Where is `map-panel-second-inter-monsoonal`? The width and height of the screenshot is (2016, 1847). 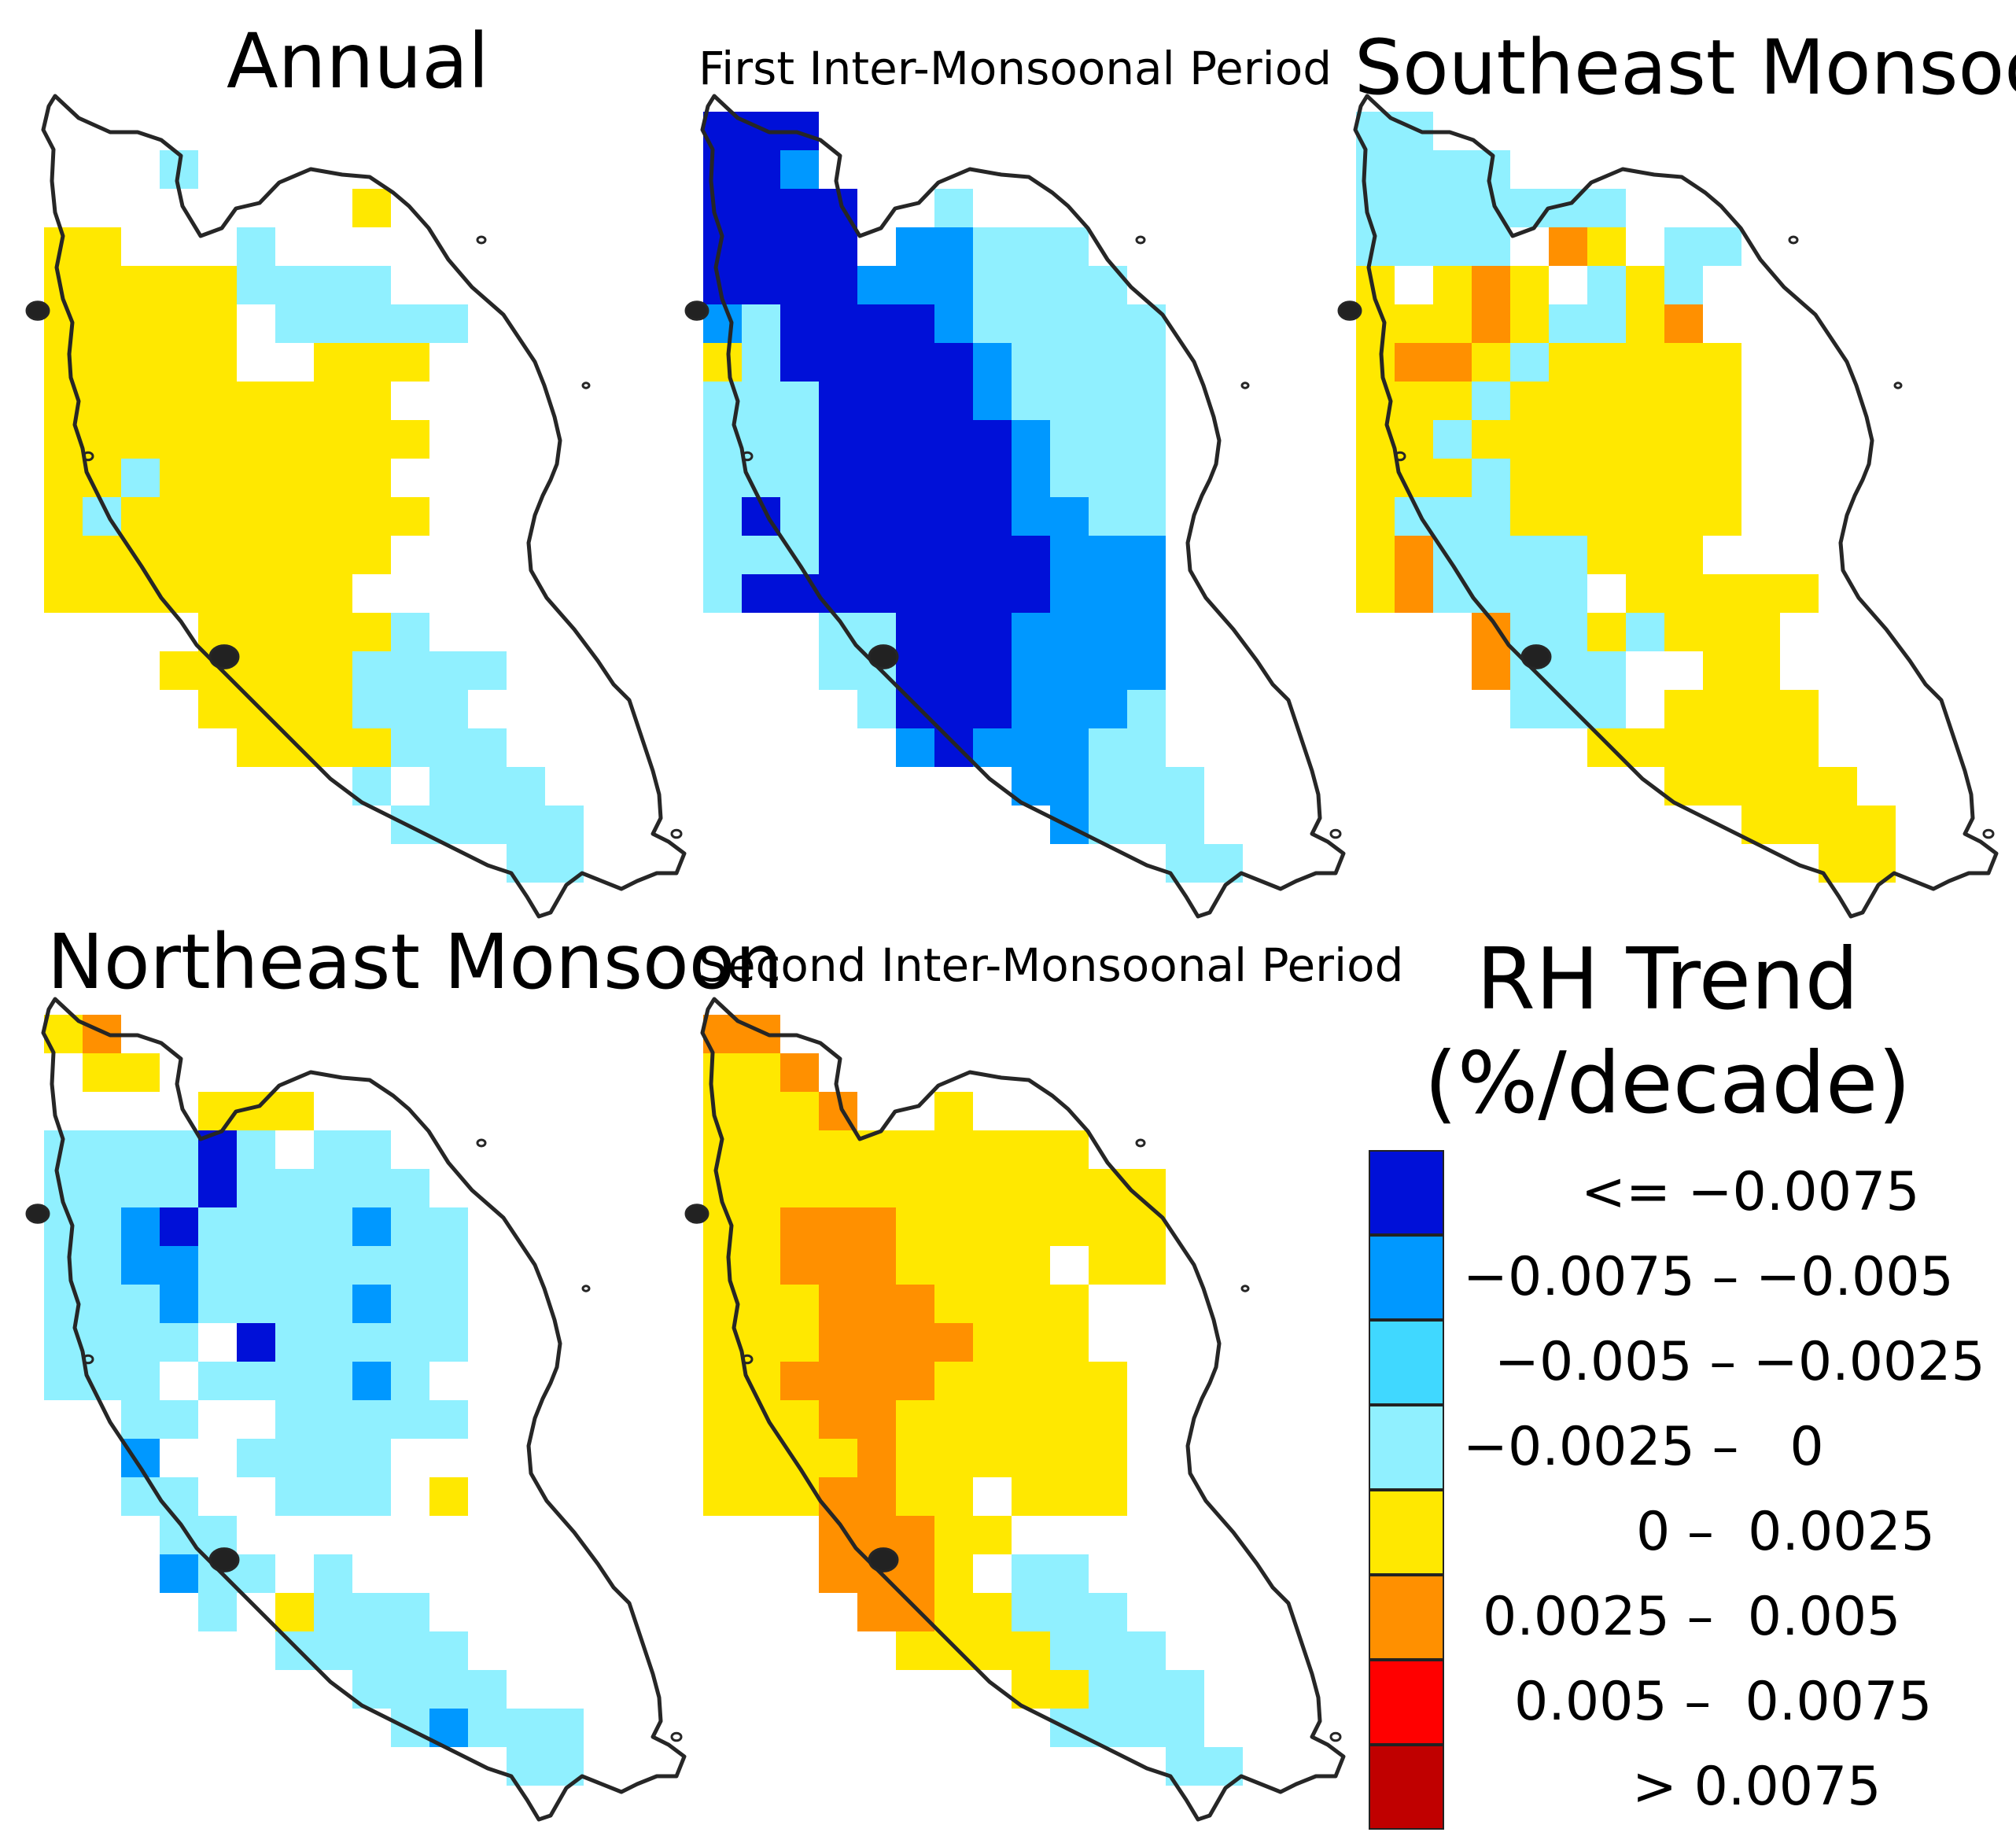 map-panel-second-inter-monsoonal is located at coordinates (1015, 1409).